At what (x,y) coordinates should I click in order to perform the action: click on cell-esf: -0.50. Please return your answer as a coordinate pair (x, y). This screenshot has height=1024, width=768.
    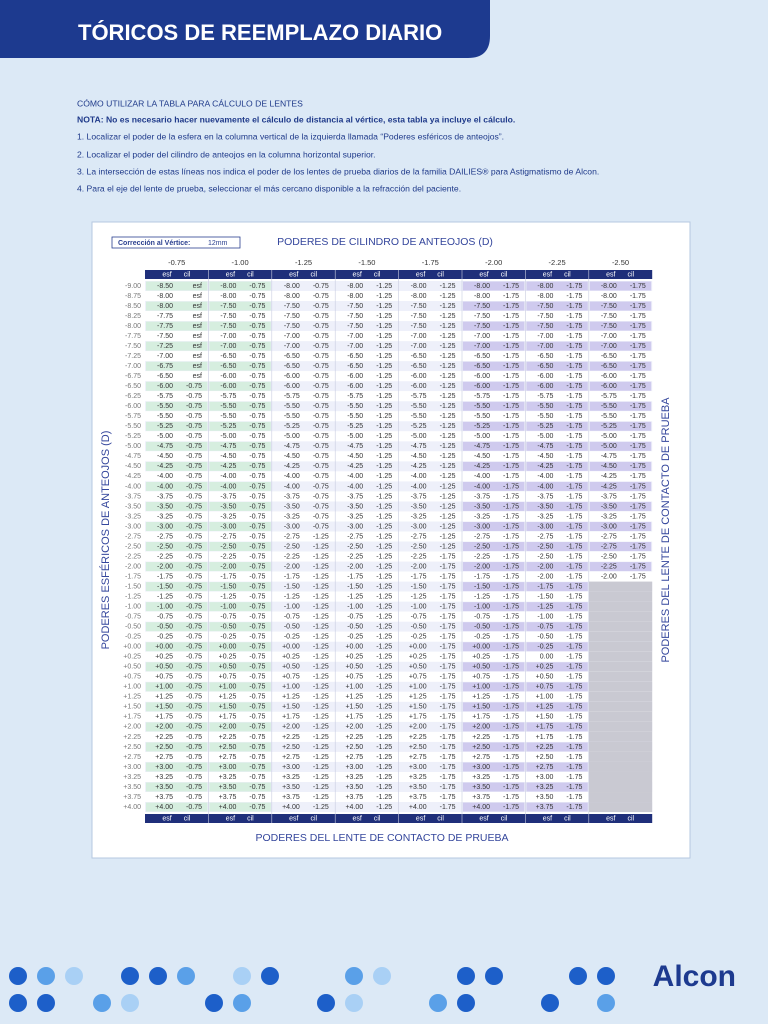
    Looking at the image, I should click on (292, 627).